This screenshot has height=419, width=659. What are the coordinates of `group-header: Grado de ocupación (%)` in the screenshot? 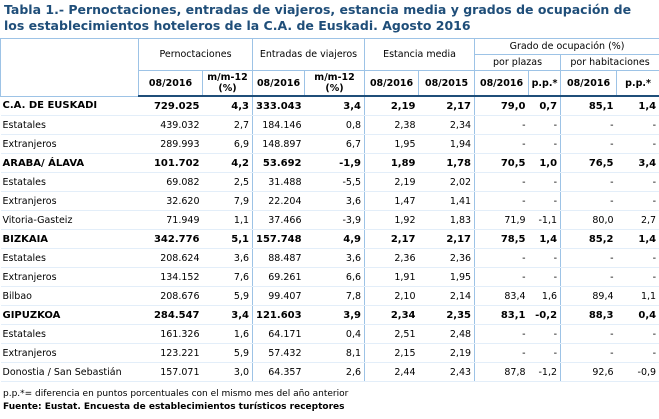 It's located at (566, 46).